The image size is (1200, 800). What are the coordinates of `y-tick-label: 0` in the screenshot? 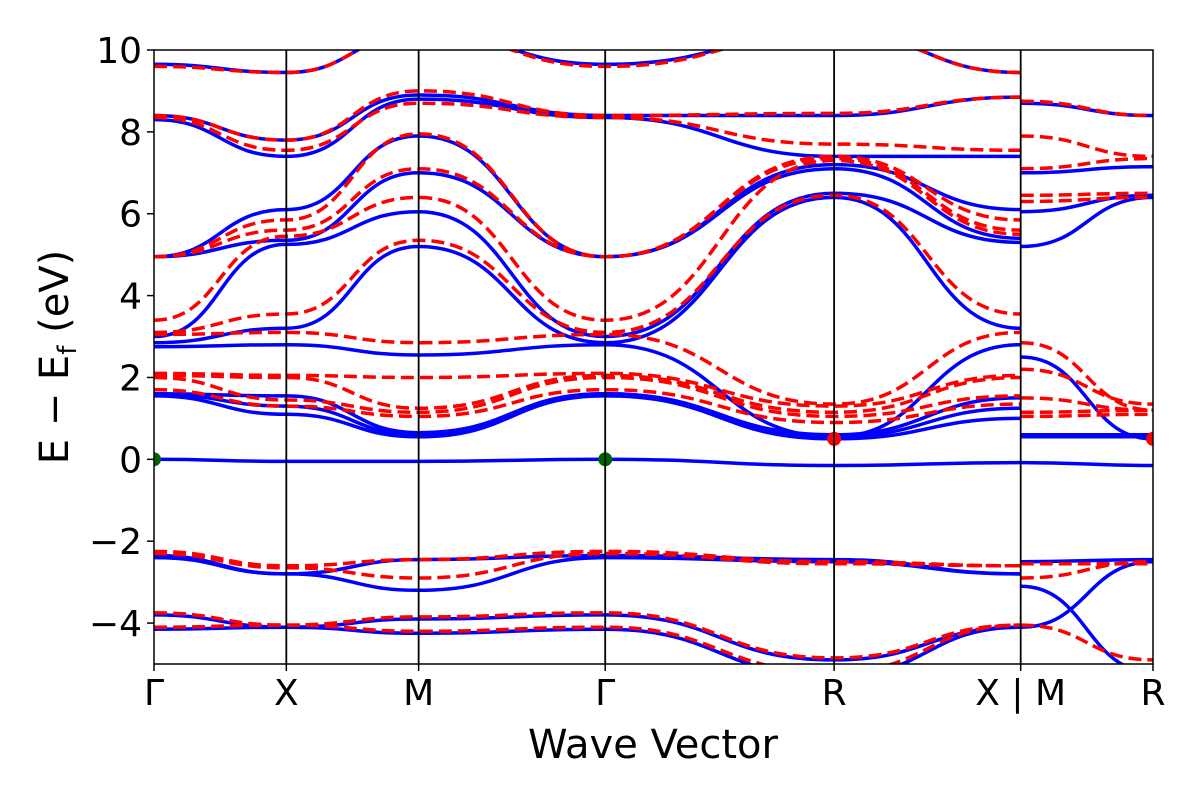 It's located at (130, 460).